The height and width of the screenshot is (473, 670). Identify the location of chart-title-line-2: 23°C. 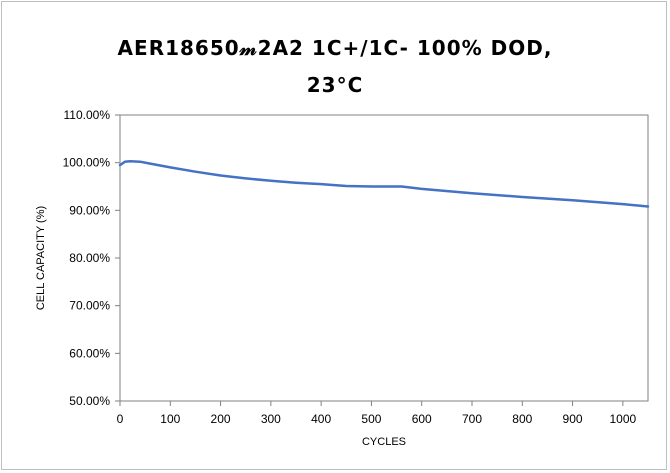
(335, 85).